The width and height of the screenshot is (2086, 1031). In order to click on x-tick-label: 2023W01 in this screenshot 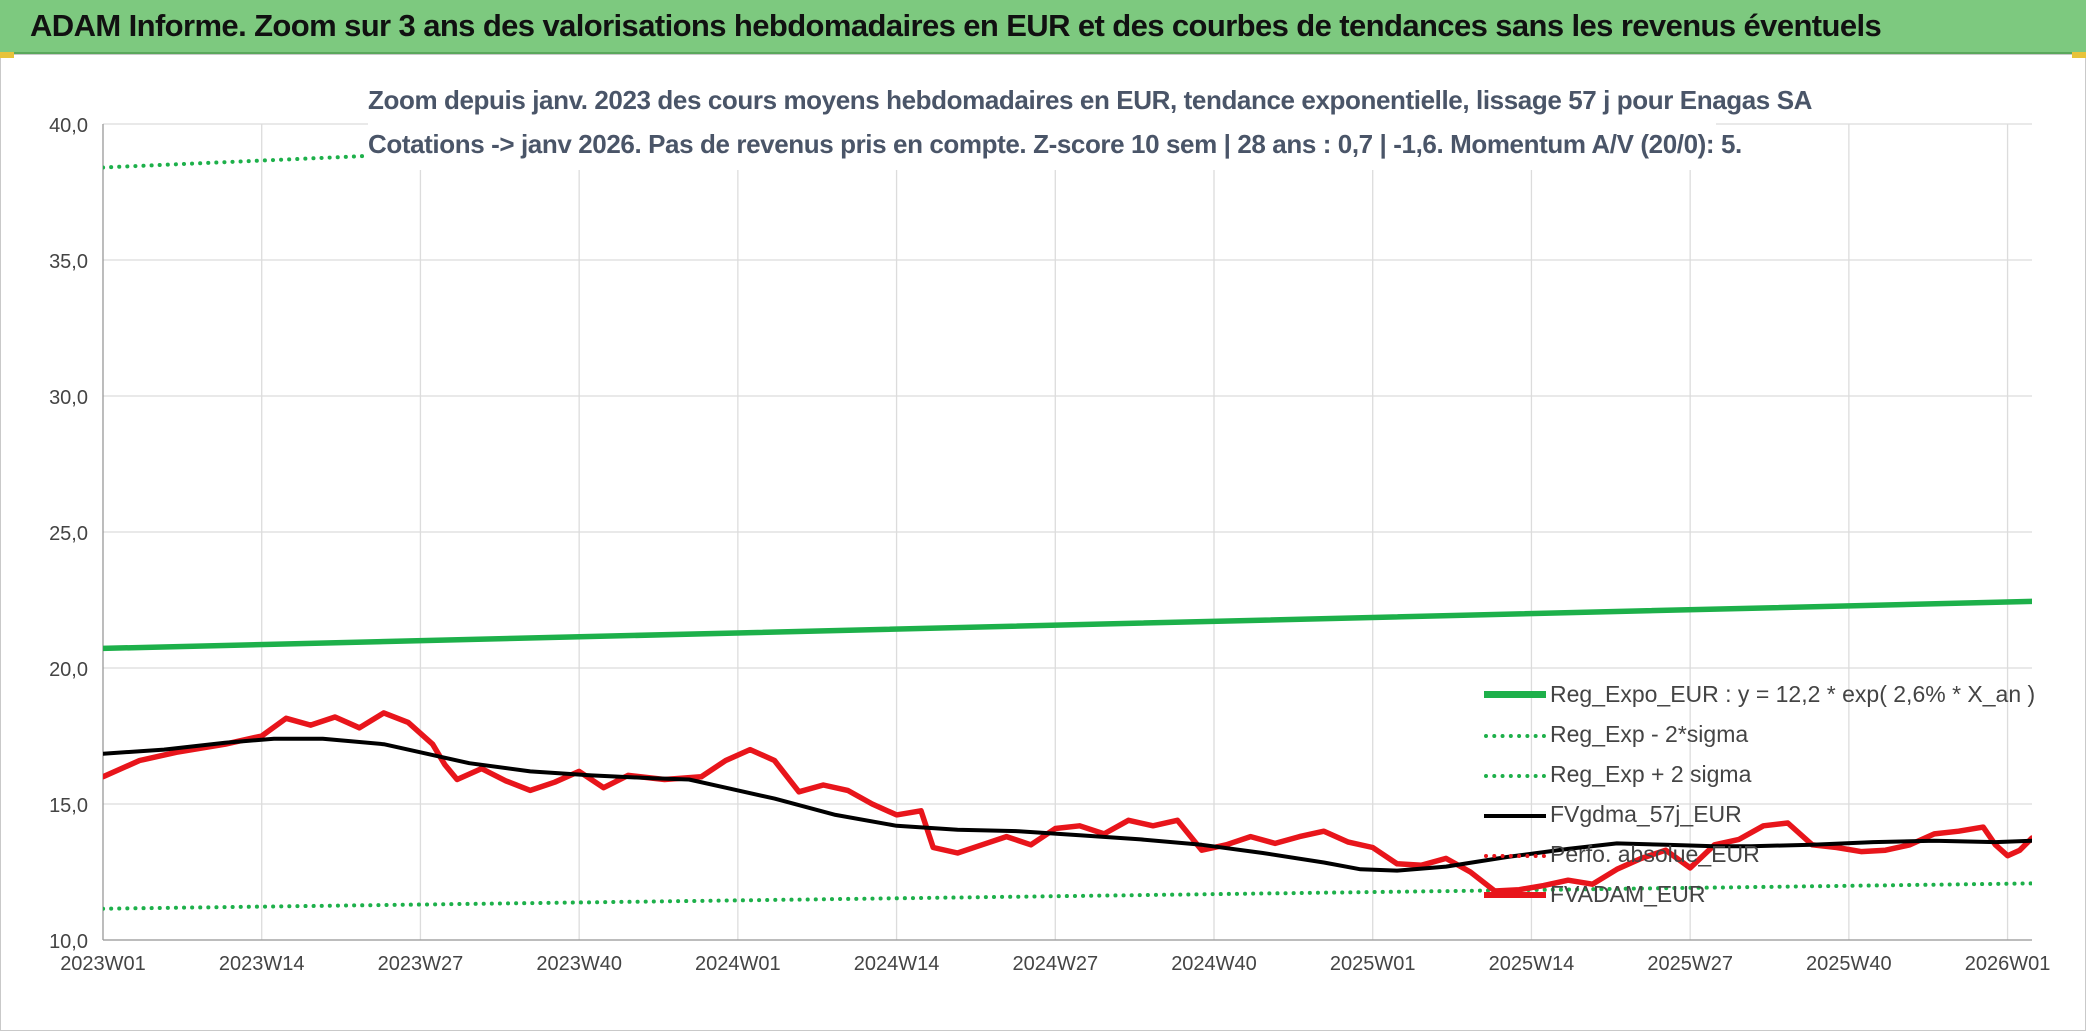, I will do `click(103, 964)`.